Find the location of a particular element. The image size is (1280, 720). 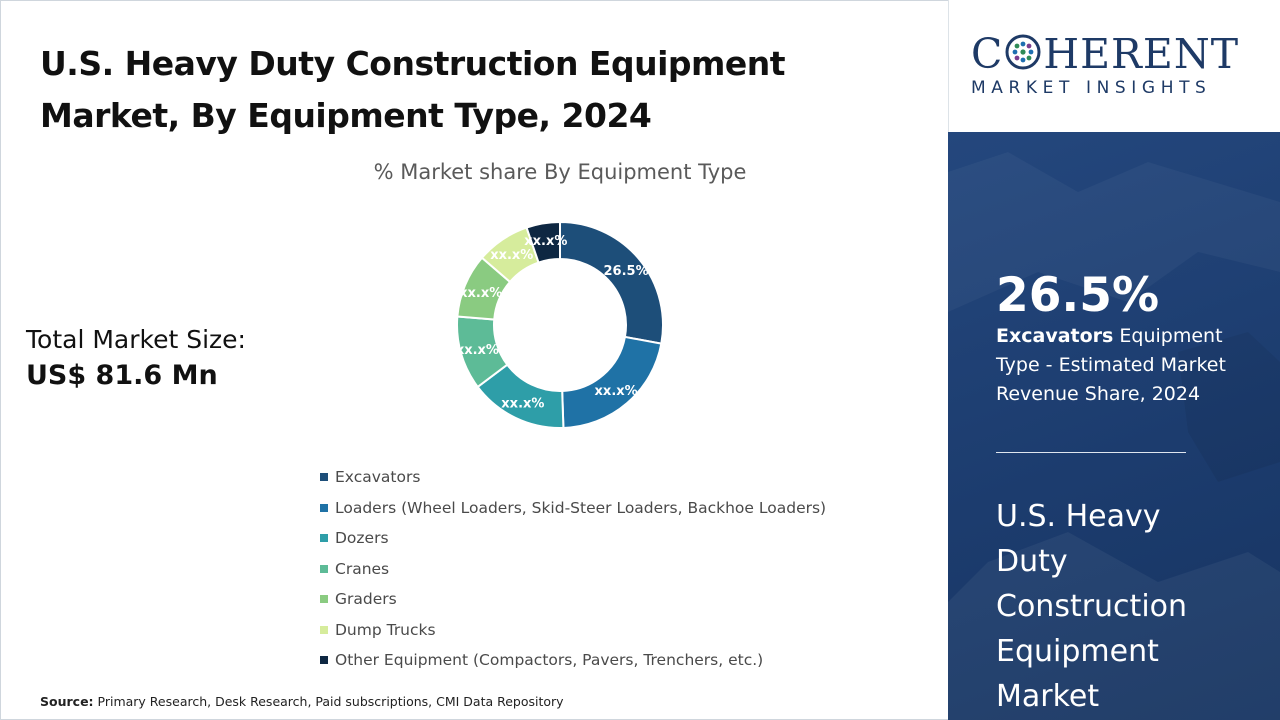

donut-chart: 26.5%xx.x%xx.x%xx.x%xx.x%xx.x%xx.x% is located at coordinates (560, 324).